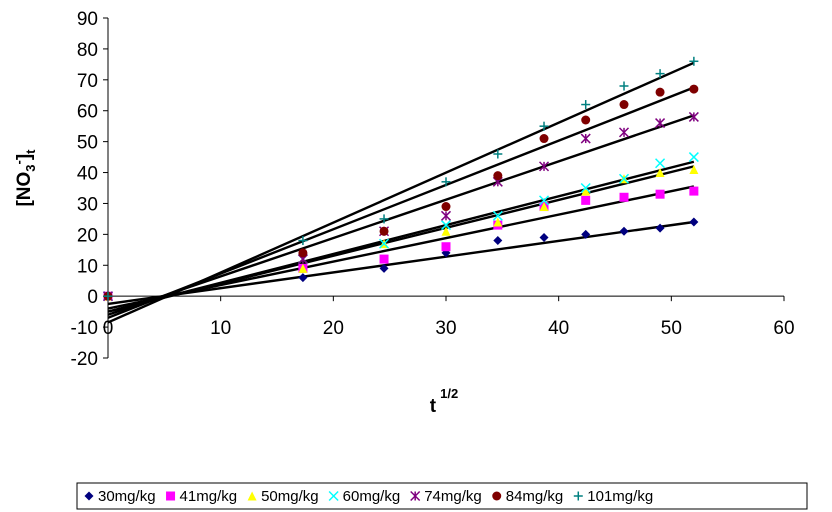 The width and height of the screenshot is (832, 512). Describe the element at coordinates (220, 328) in the screenshot. I see `x-tick-label: 10` at that location.